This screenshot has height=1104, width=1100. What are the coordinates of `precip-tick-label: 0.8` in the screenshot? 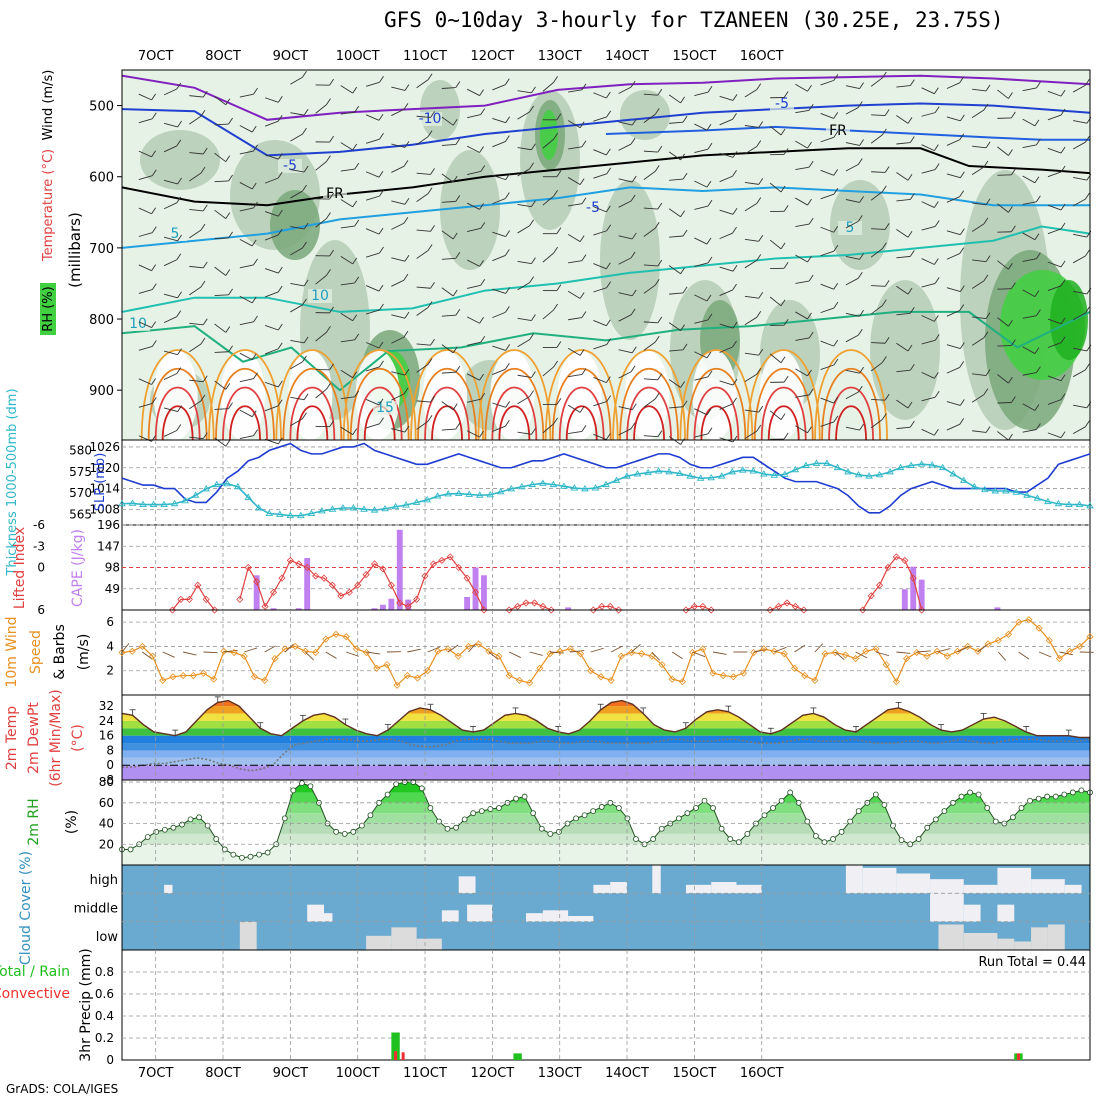 It's located at (104, 972).